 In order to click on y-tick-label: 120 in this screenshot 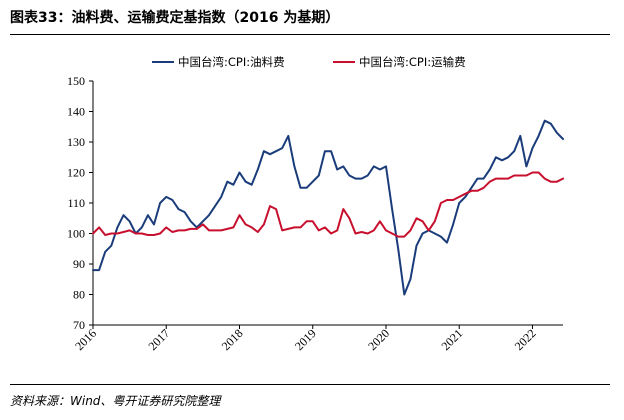, I will do `click(76, 173)`.